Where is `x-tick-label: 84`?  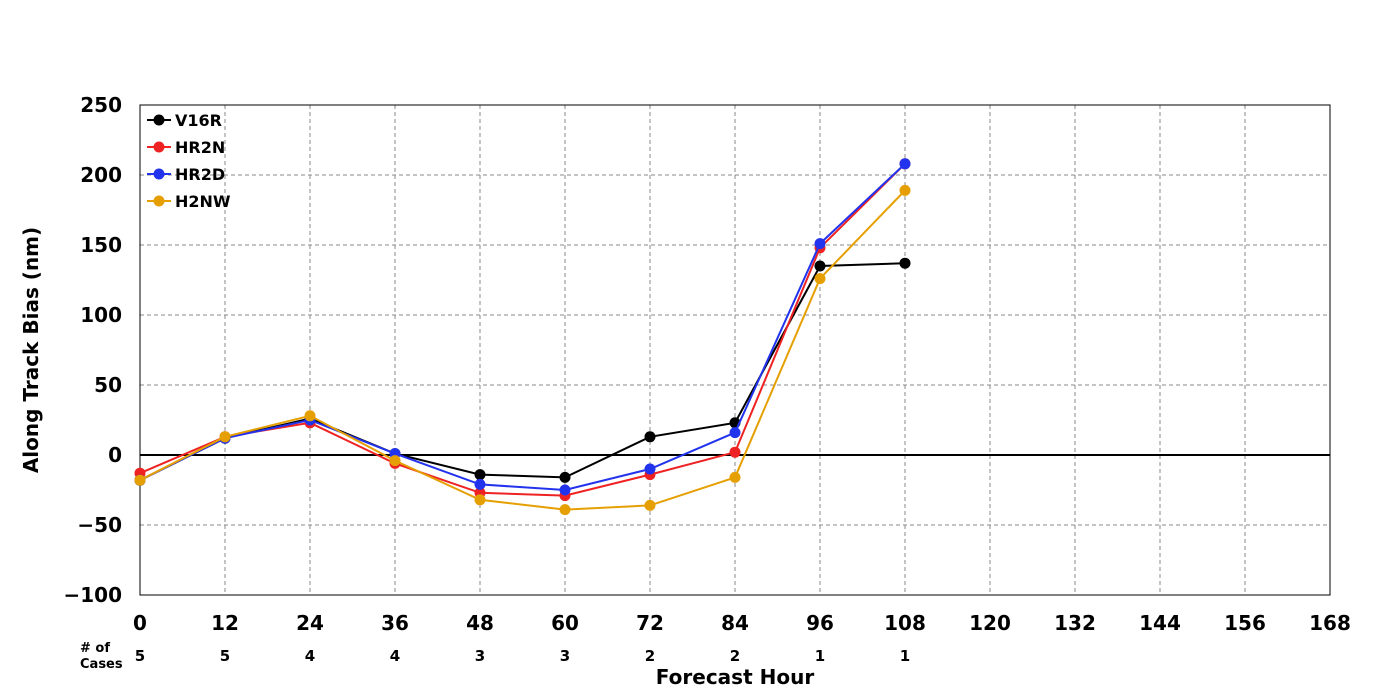
x-tick-label: 84 is located at coordinates (735, 623).